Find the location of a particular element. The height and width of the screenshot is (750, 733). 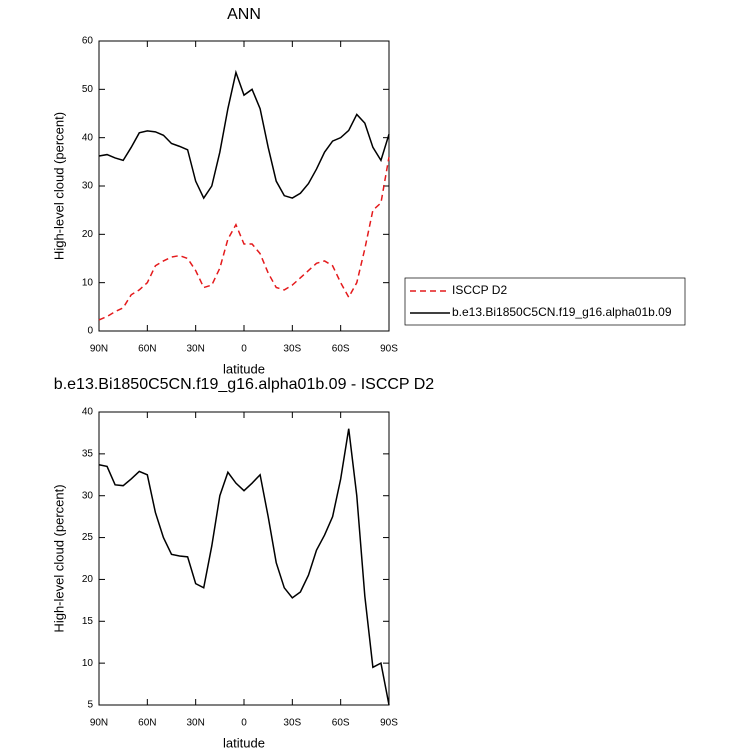

legend-label: b.e13.Bi1850C5CN.f19_g16.alpha01b.09 is located at coordinates (562, 312).